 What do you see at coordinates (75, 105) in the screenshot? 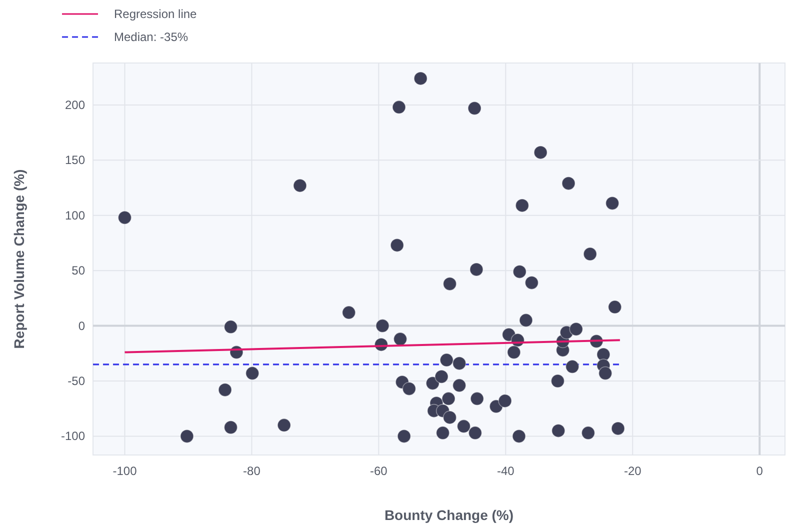
I see `y-tick-label: 200` at bounding box center [75, 105].